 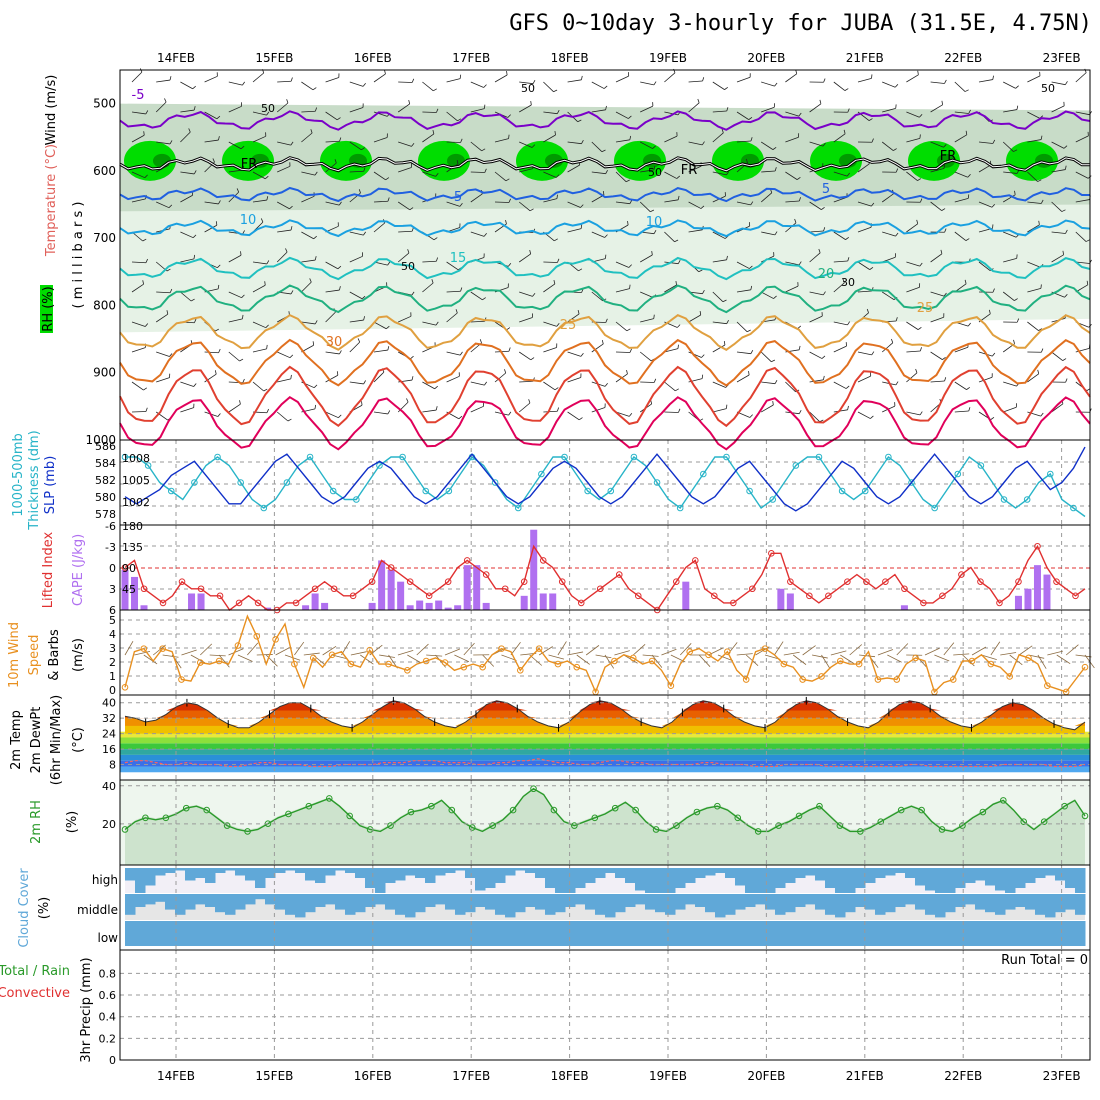 I want to click on date-label-top: 18FEB, so click(x=570, y=58).